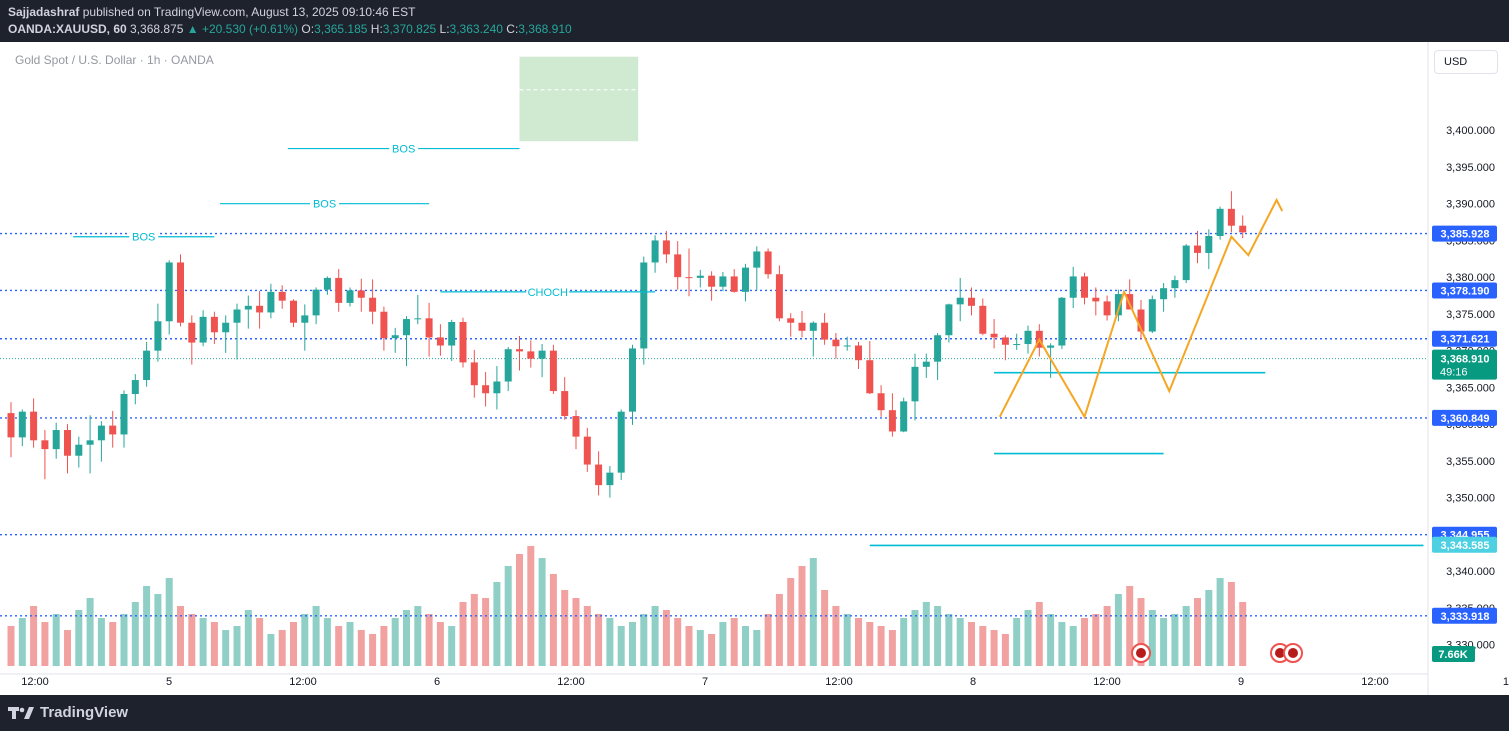  What do you see at coordinates (1506, 682) in the screenshot?
I see `time-tick-label: 12` at bounding box center [1506, 682].